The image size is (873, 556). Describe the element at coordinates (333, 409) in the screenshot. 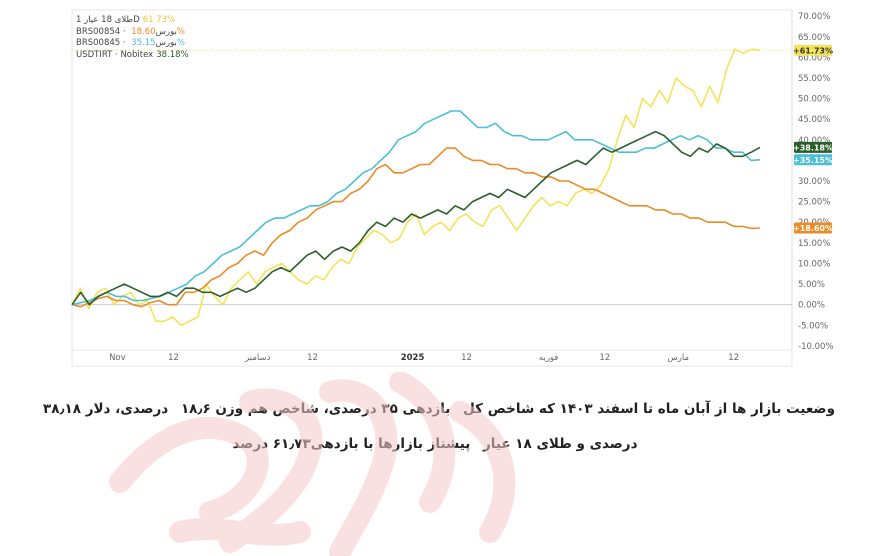

I see `caption-text-1b: بازدهی ۳۵ درصدی، شاخص هم وزن` at that location.